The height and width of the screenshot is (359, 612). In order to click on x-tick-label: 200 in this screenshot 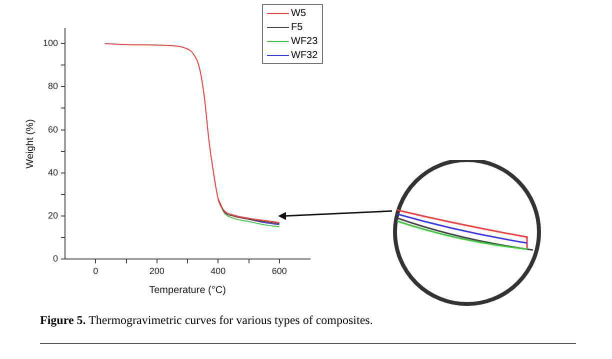, I will do `click(156, 271)`.